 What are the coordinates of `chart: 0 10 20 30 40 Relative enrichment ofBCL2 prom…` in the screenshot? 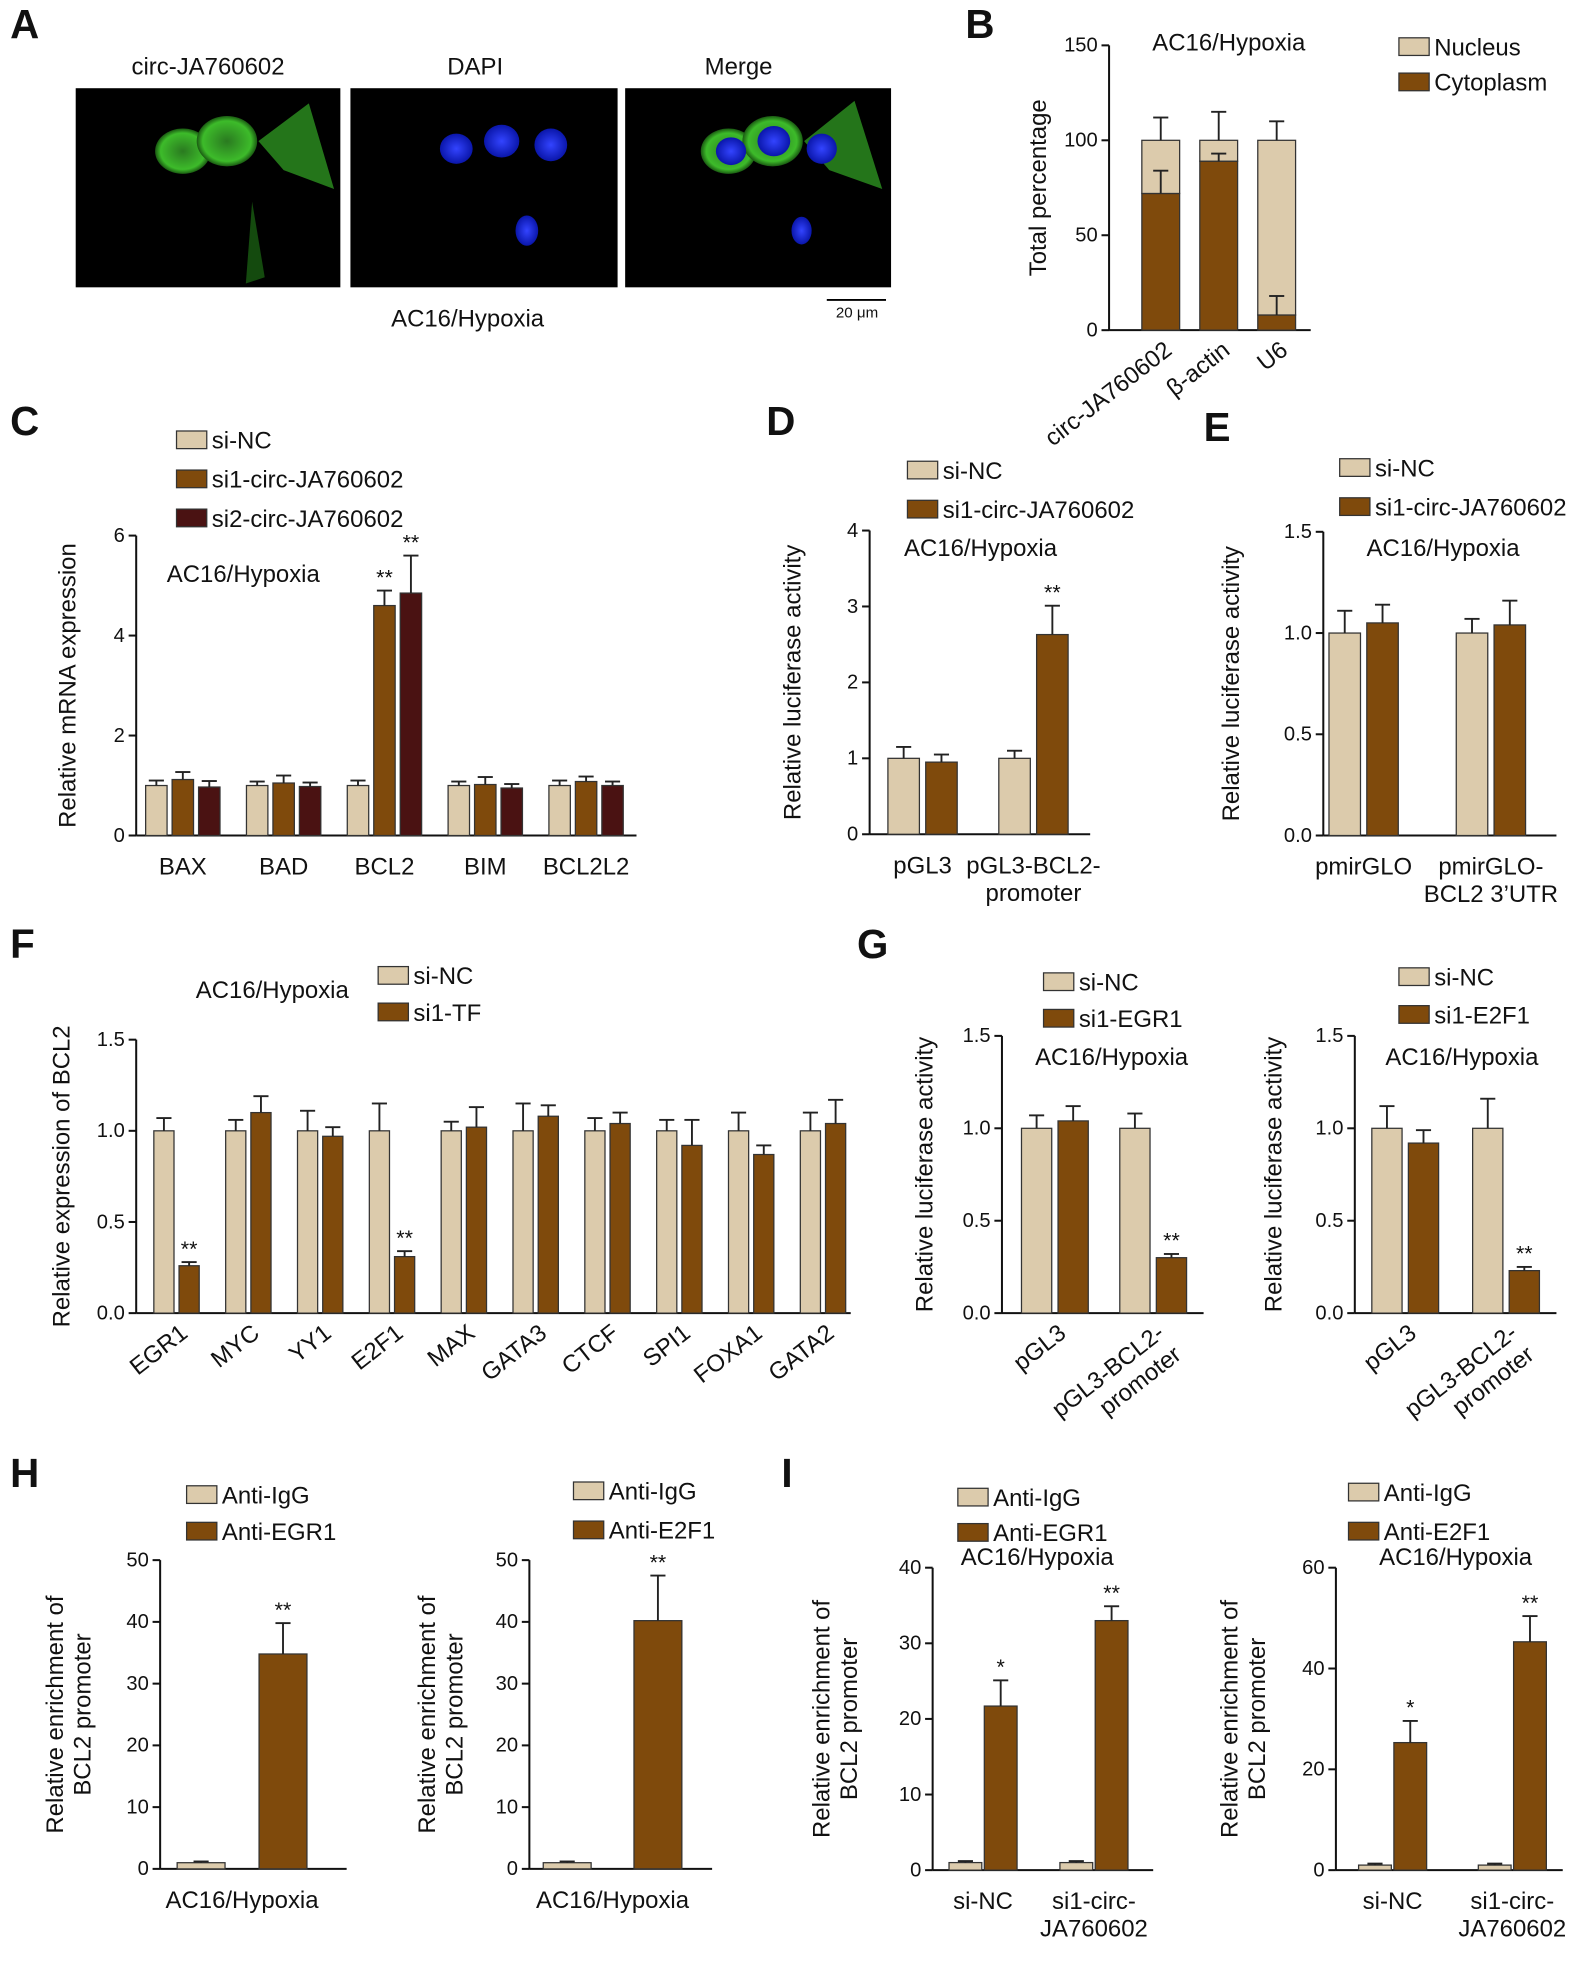 It's located at (981, 1714).